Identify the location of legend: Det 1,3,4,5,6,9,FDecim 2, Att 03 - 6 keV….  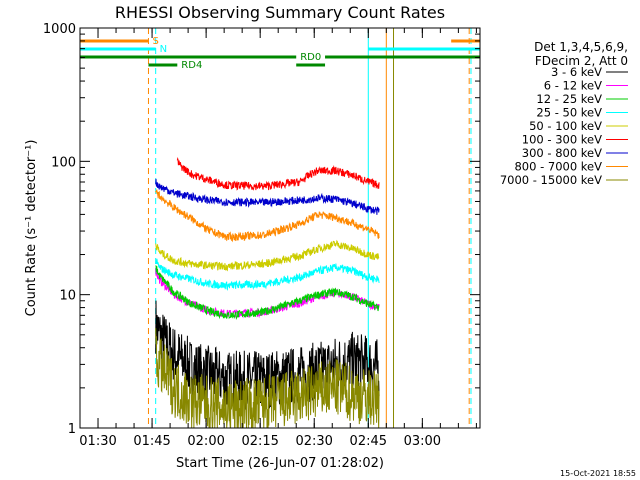
(564, 113).